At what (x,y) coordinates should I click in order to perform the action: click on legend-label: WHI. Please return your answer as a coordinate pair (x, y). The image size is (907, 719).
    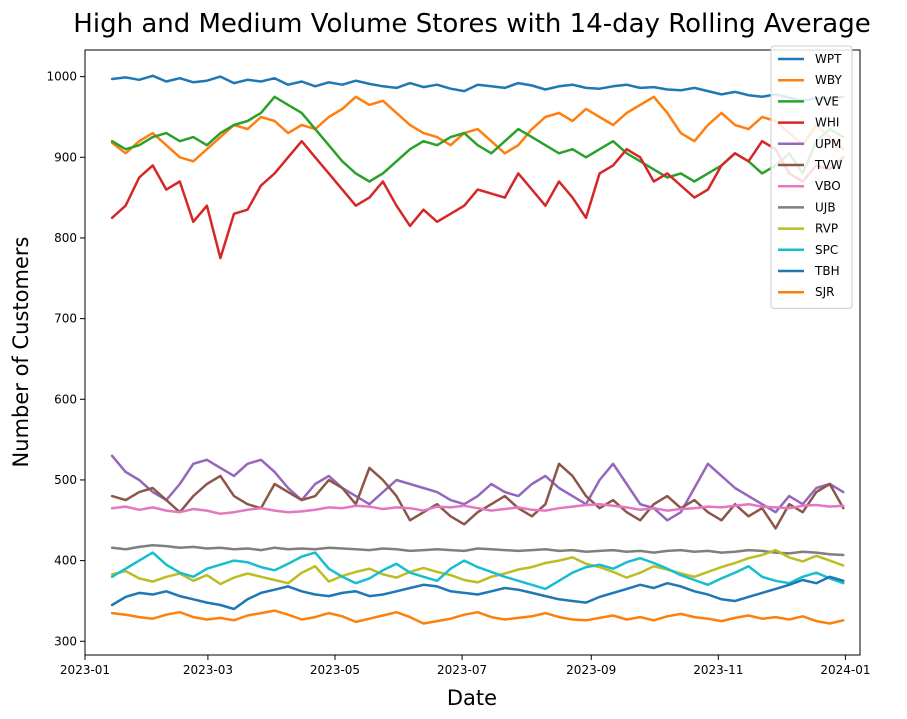
    Looking at the image, I should click on (827, 123).